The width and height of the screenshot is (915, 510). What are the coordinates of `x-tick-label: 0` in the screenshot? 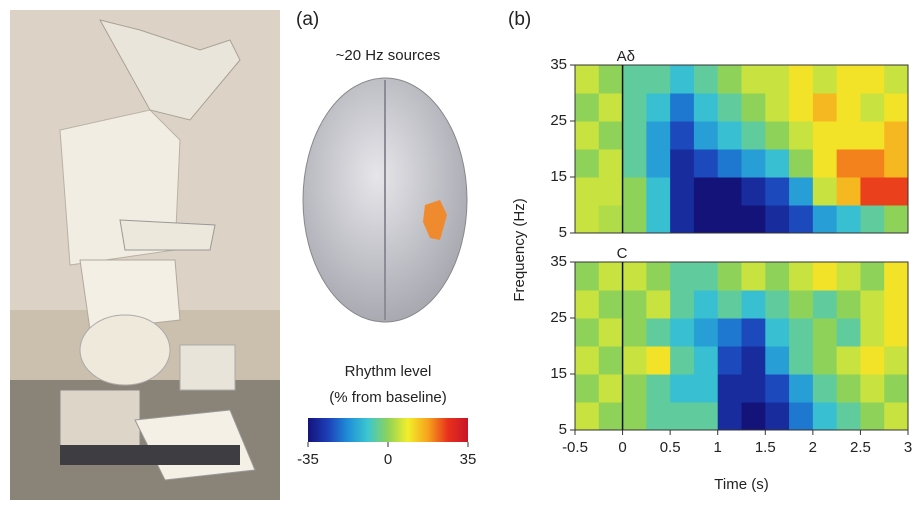 It's located at (622, 447).